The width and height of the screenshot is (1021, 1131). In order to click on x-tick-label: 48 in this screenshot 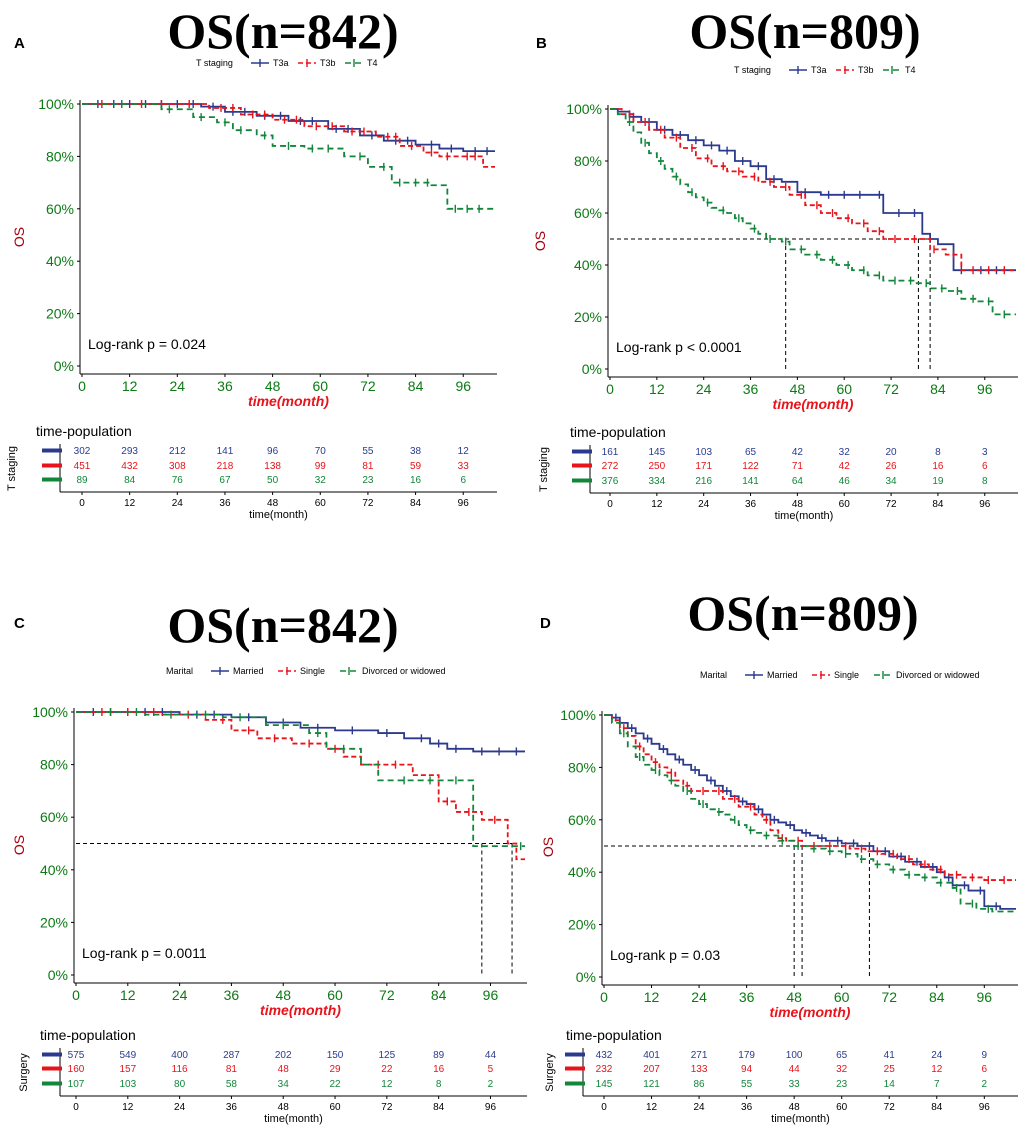, I will do `click(283, 995)`.